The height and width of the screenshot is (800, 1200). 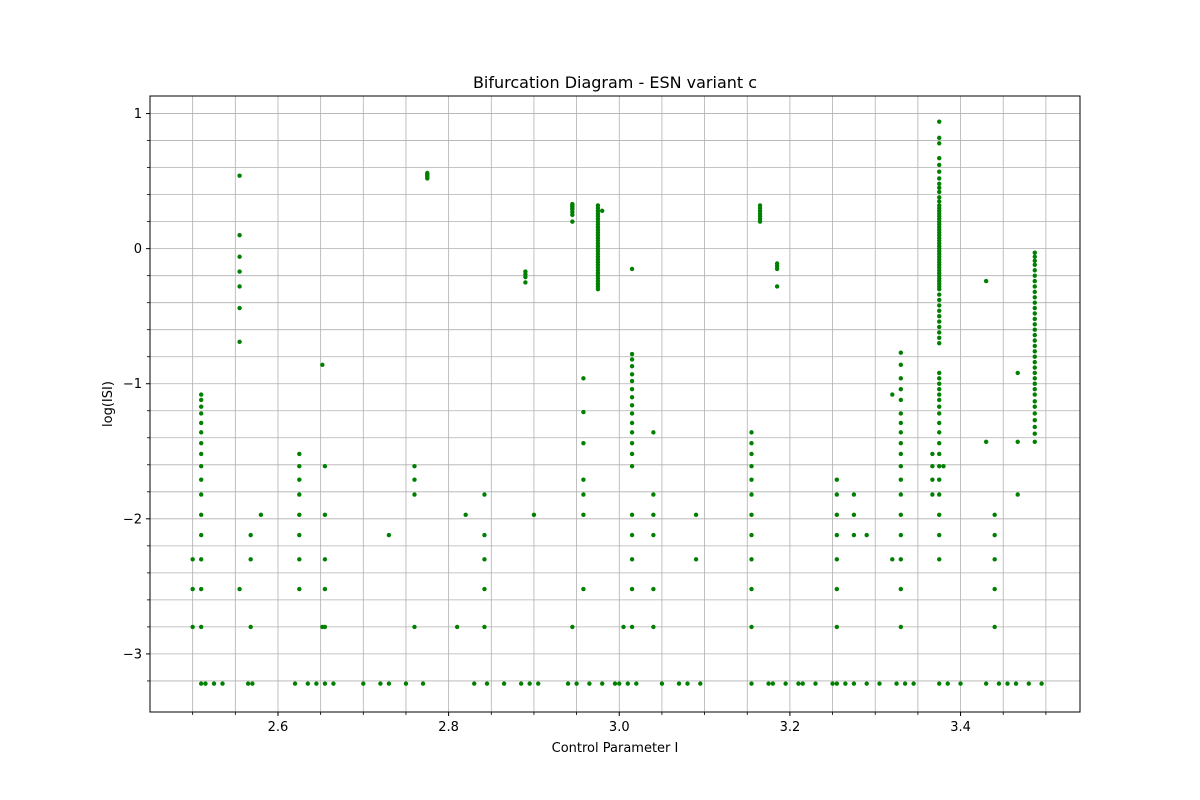 I want to click on x-tick-label: 3.0, so click(x=619, y=727).